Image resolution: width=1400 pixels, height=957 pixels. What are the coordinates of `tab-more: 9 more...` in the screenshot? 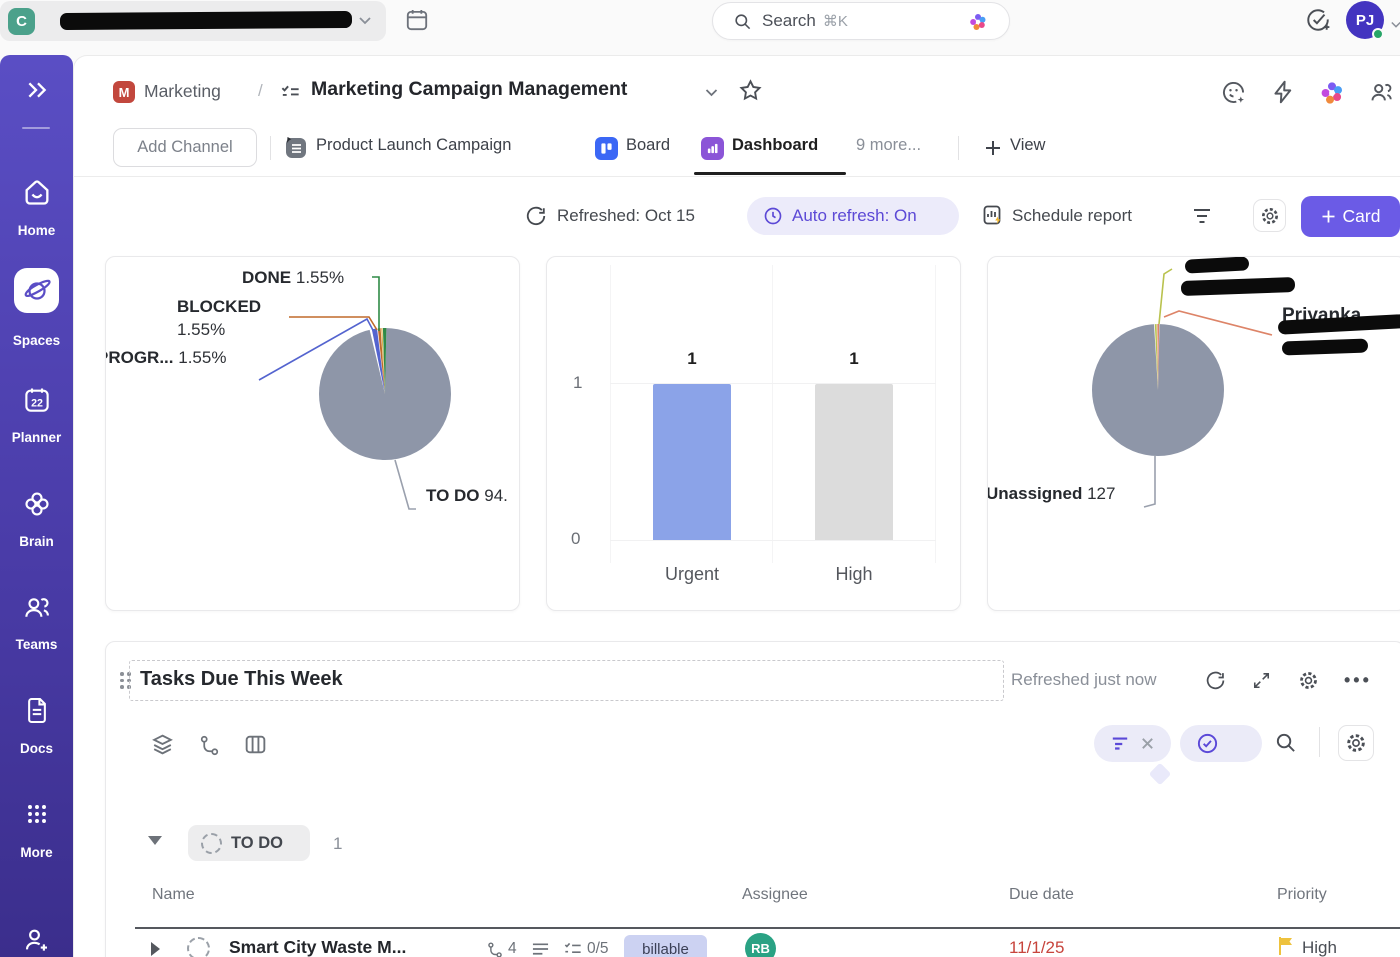 It's located at (889, 145).